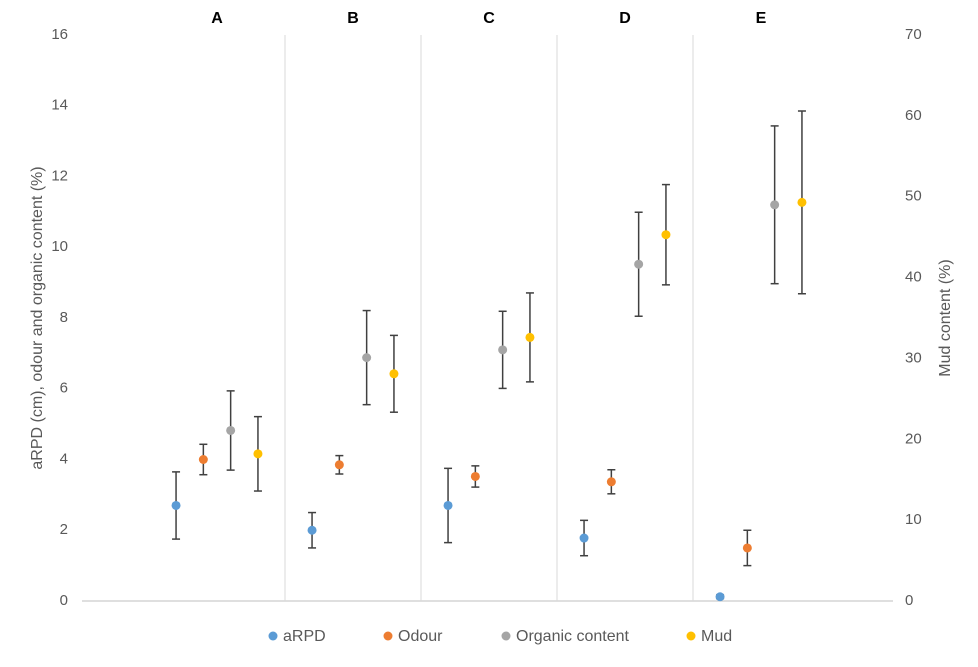  What do you see at coordinates (217, 18) in the screenshot?
I see `group-label: A` at bounding box center [217, 18].